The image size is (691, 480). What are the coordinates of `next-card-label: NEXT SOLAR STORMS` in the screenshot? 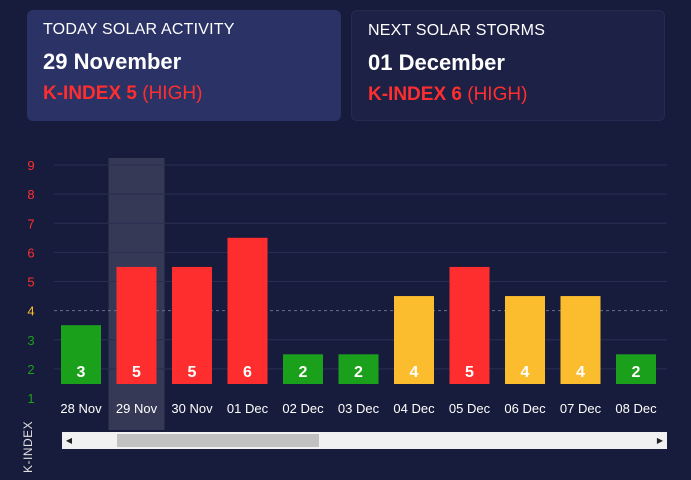 It's located at (457, 30).